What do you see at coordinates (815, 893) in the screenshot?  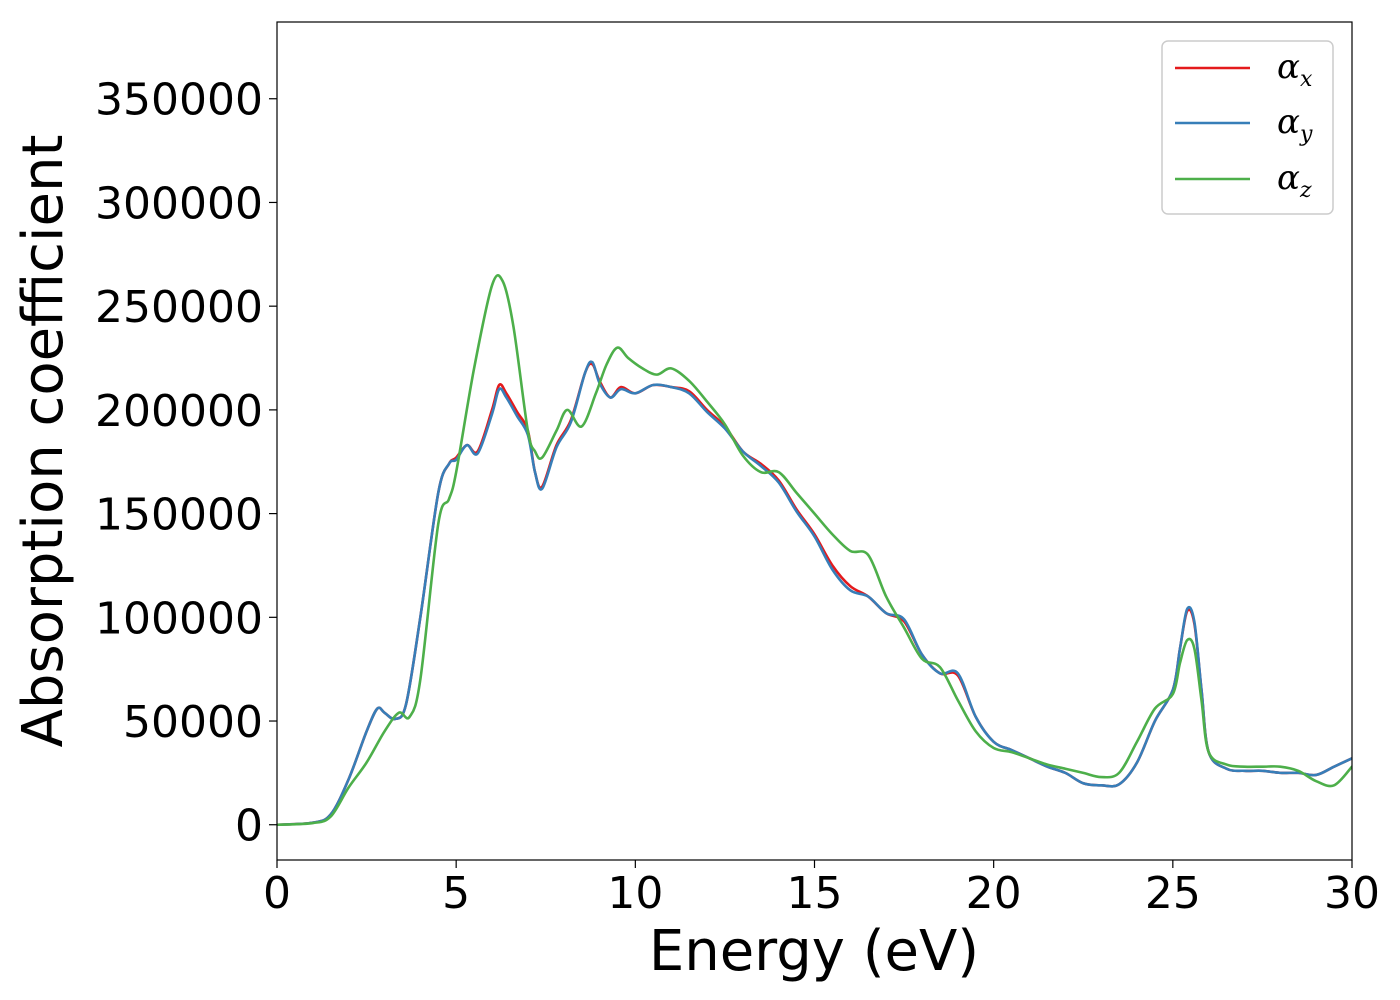 I see `x-tick-label: 15` at bounding box center [815, 893].